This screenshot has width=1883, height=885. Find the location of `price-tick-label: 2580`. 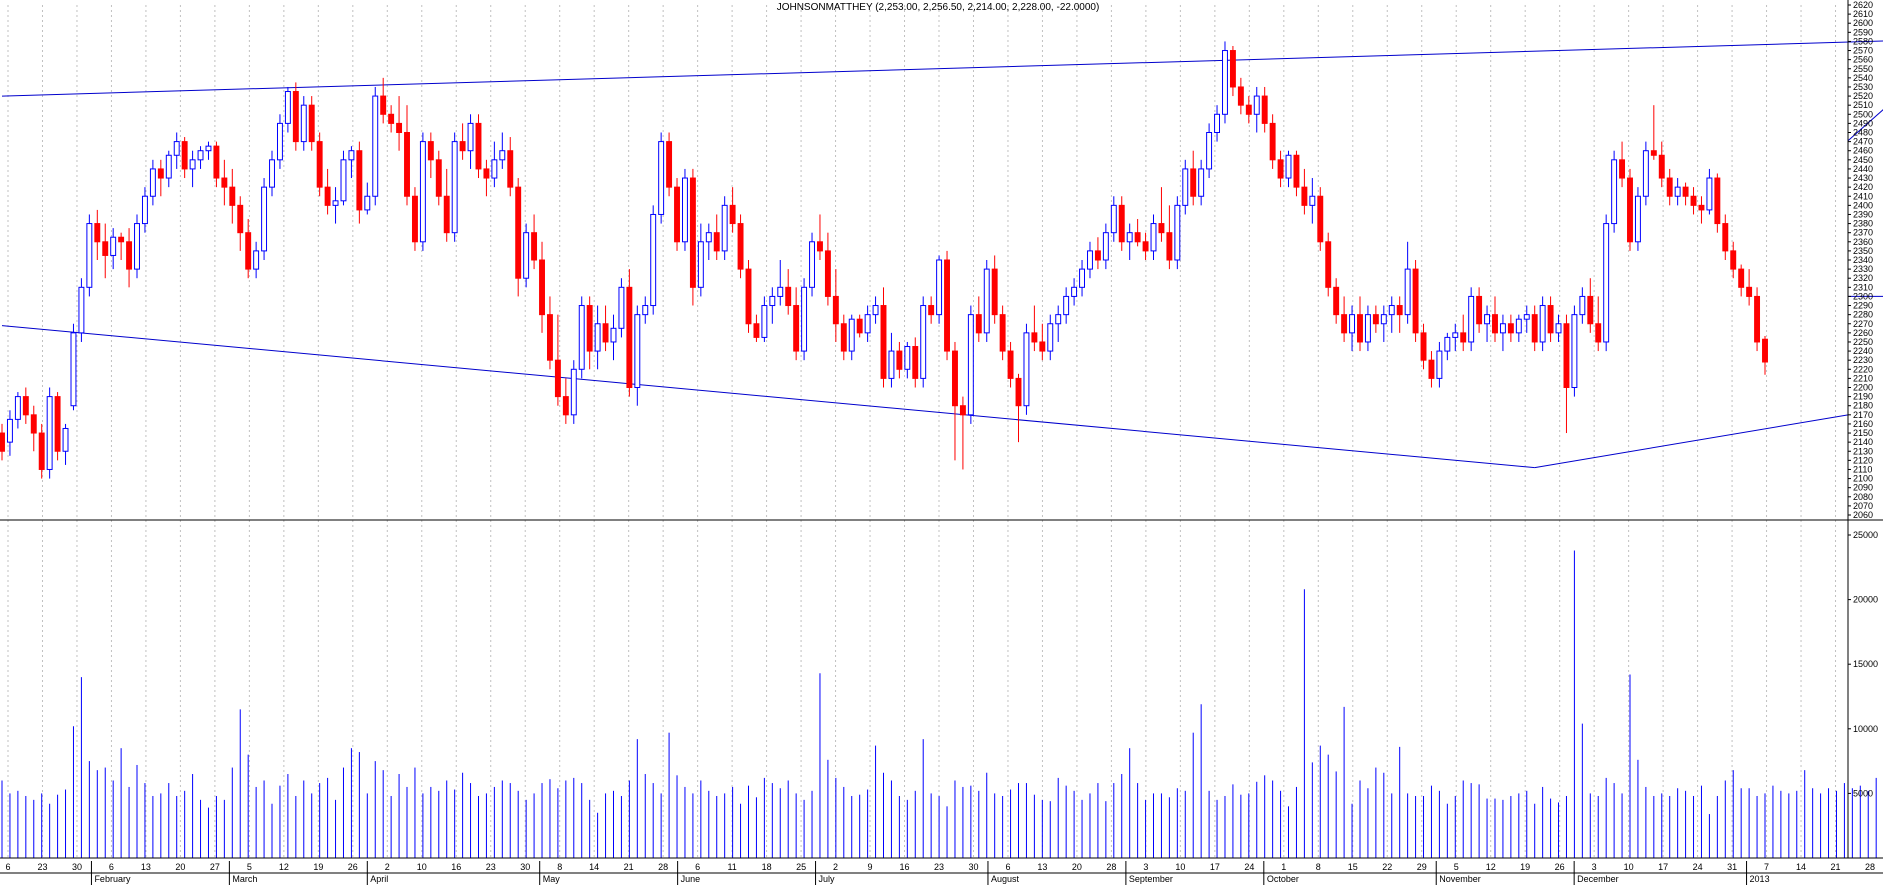

price-tick-label: 2580 is located at coordinates (1863, 41).